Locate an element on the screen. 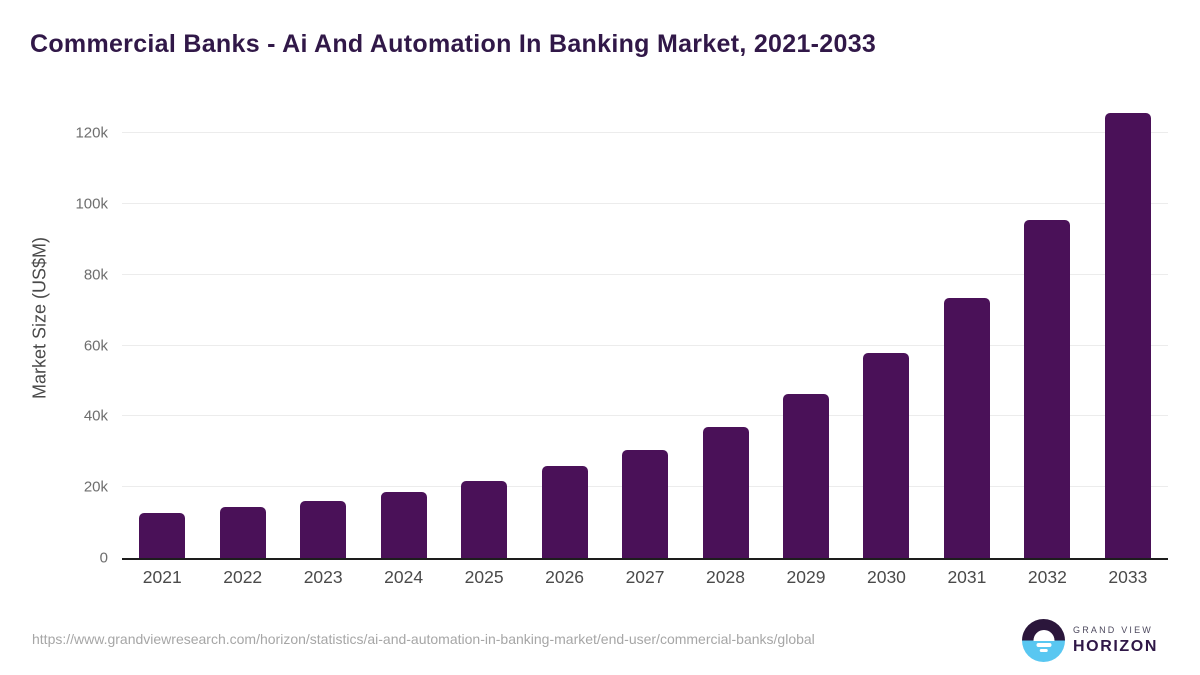 This screenshot has height=675, width=1200. bar-2029 is located at coordinates (805, 475).